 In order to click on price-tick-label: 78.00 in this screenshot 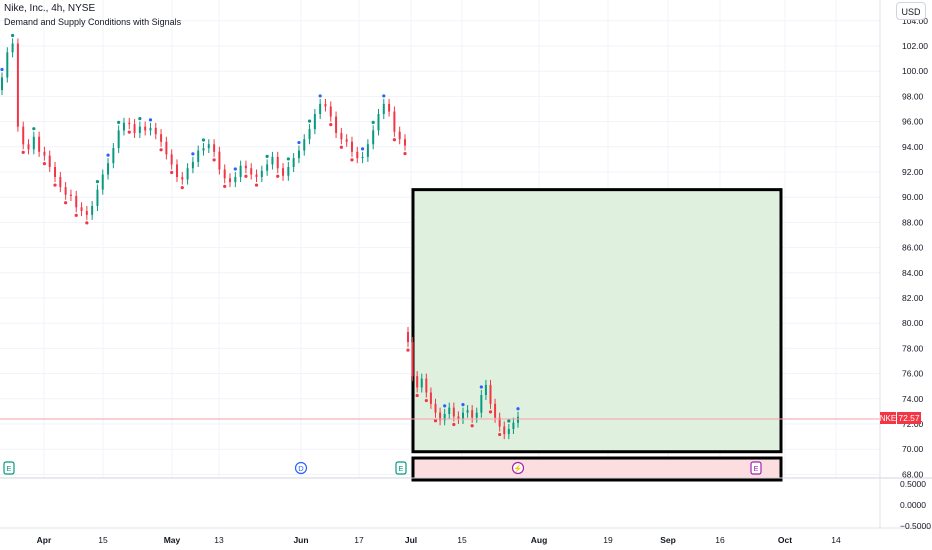, I will do `click(913, 348)`.